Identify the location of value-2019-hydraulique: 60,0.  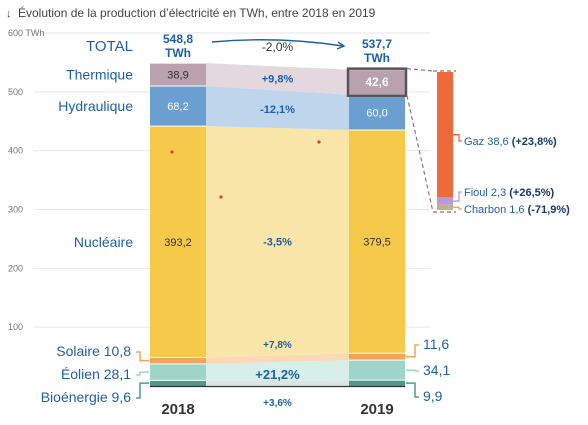
(376, 113).